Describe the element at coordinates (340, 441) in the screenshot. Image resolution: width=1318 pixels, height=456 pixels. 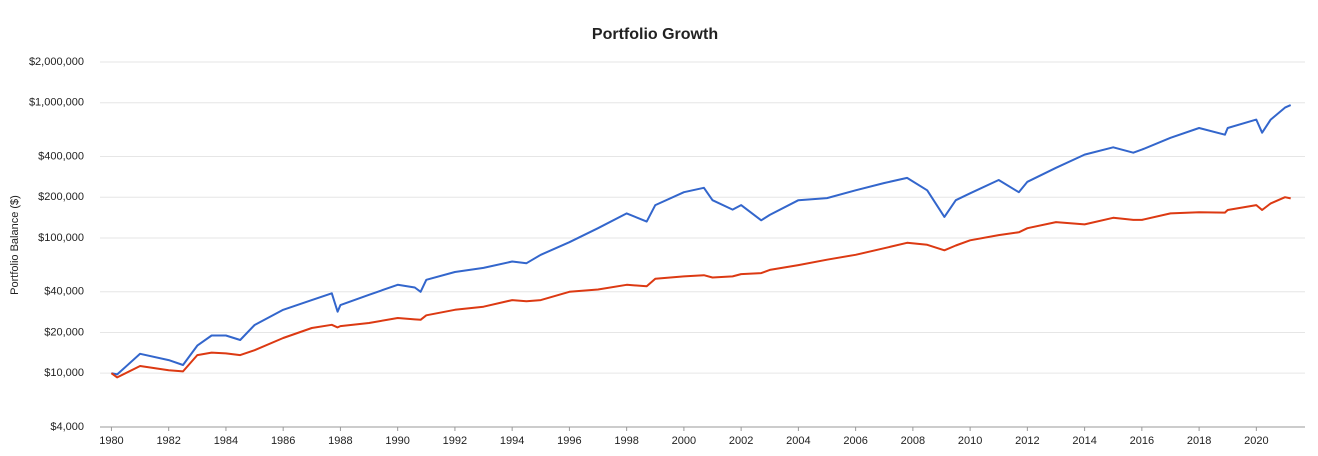
I see `x-tick-label: 1988` at that location.